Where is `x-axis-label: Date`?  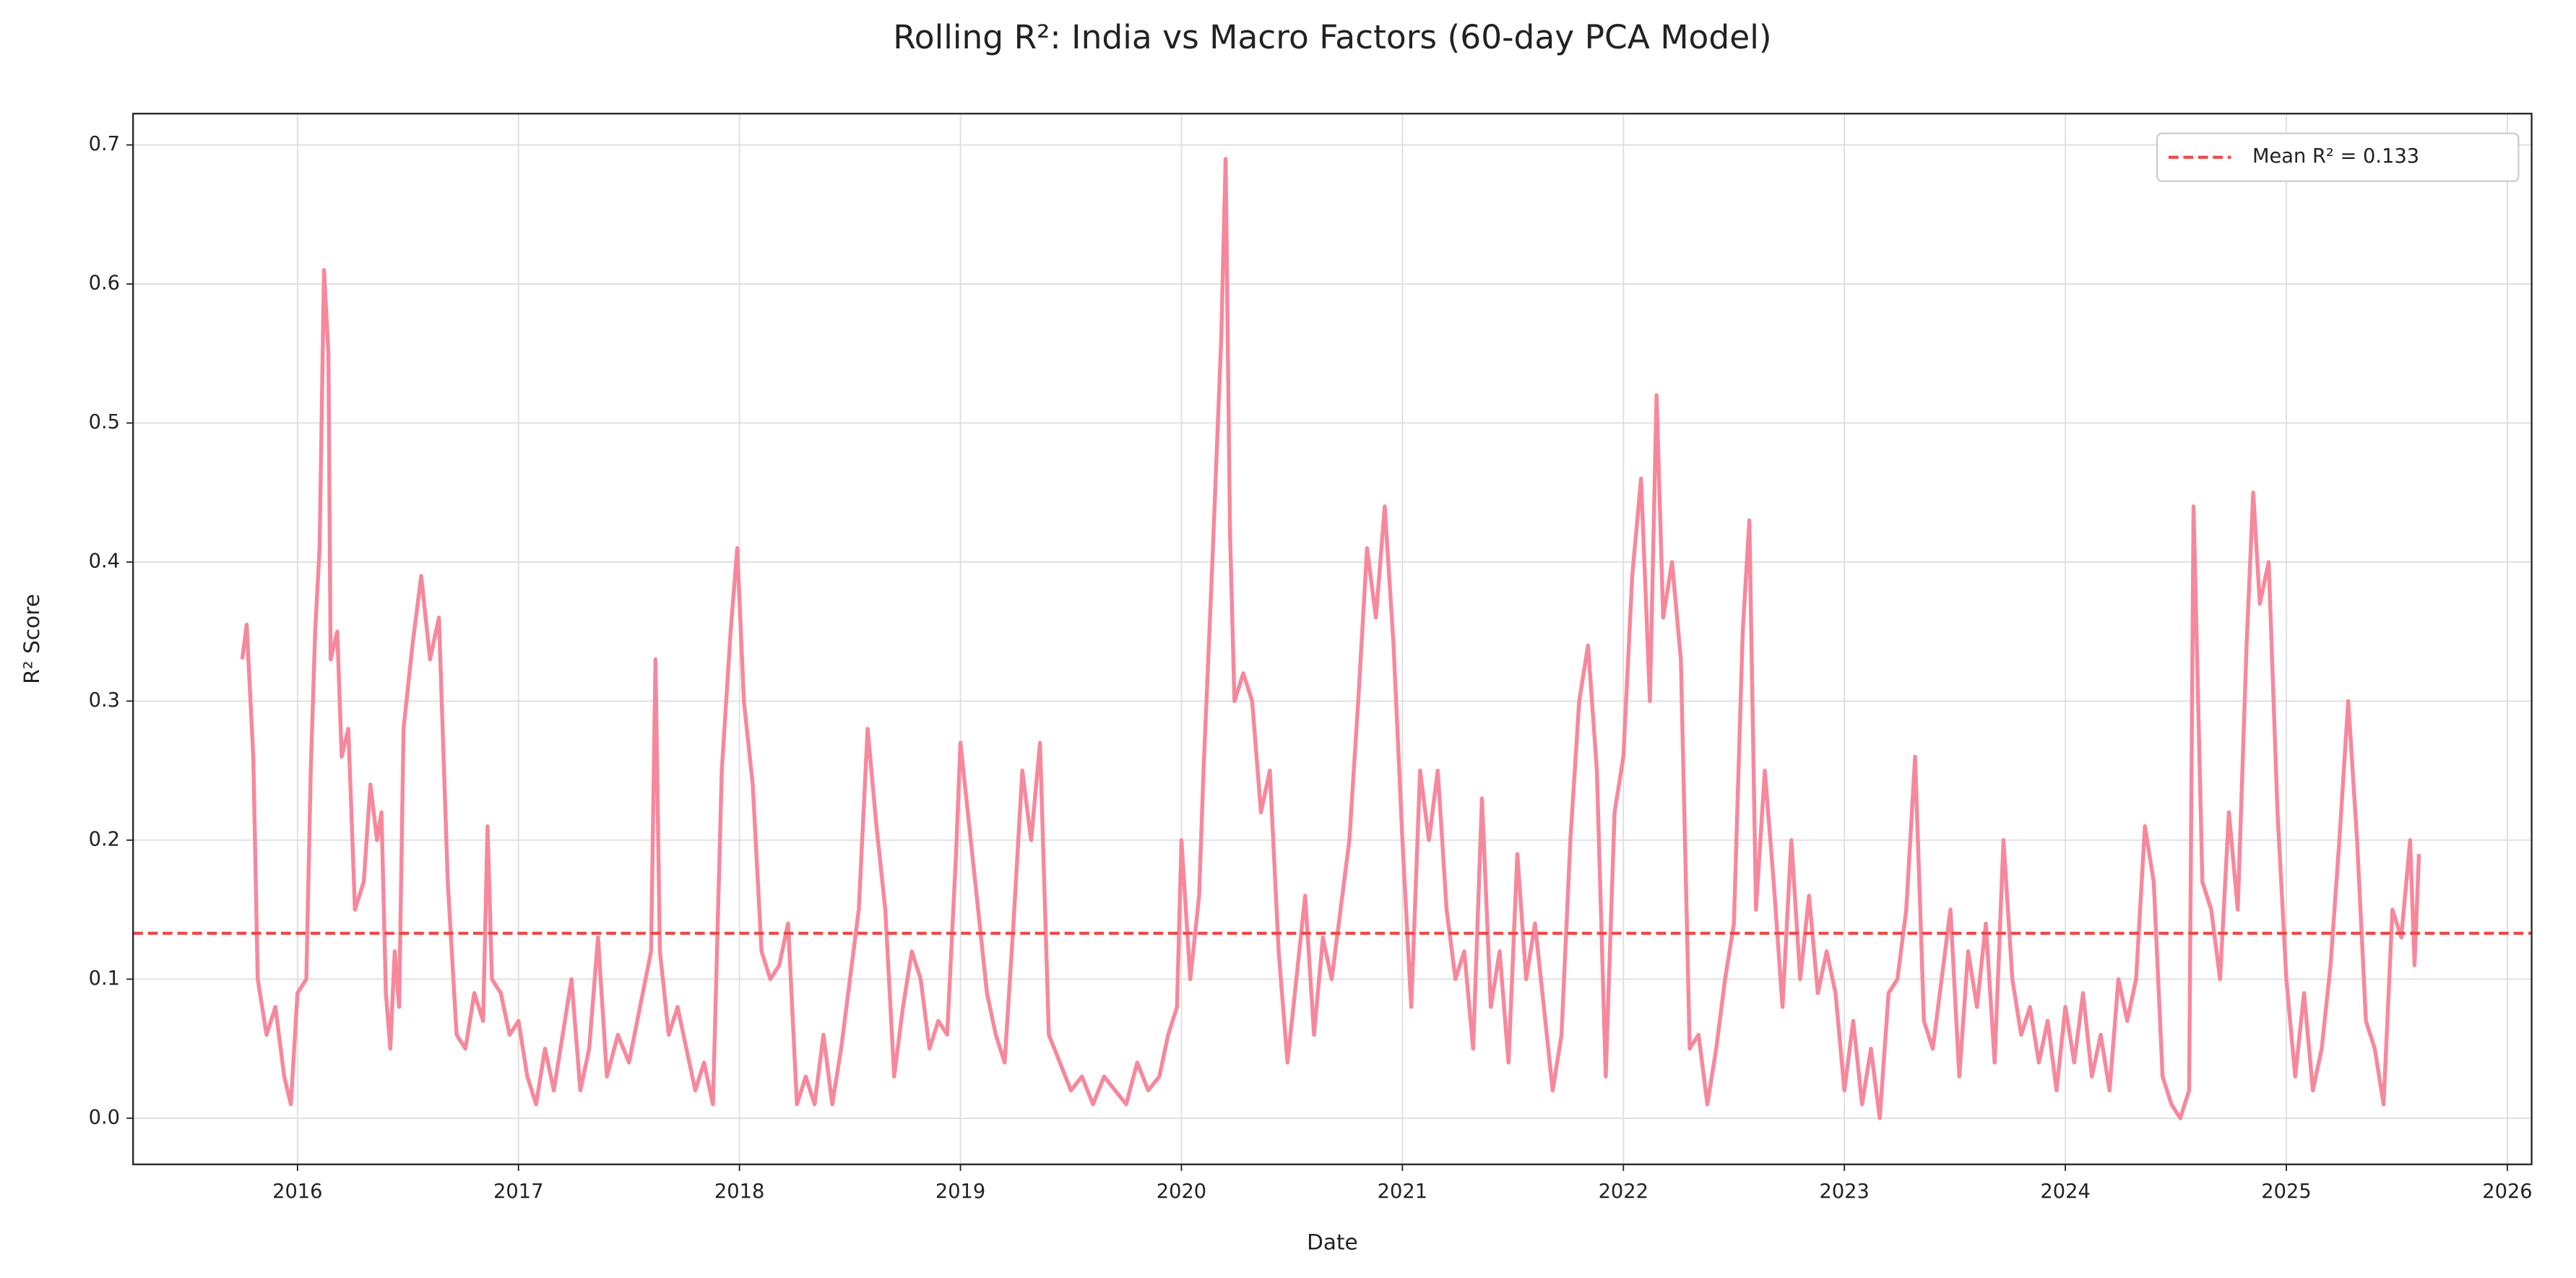
x-axis-label: Date is located at coordinates (1332, 1242).